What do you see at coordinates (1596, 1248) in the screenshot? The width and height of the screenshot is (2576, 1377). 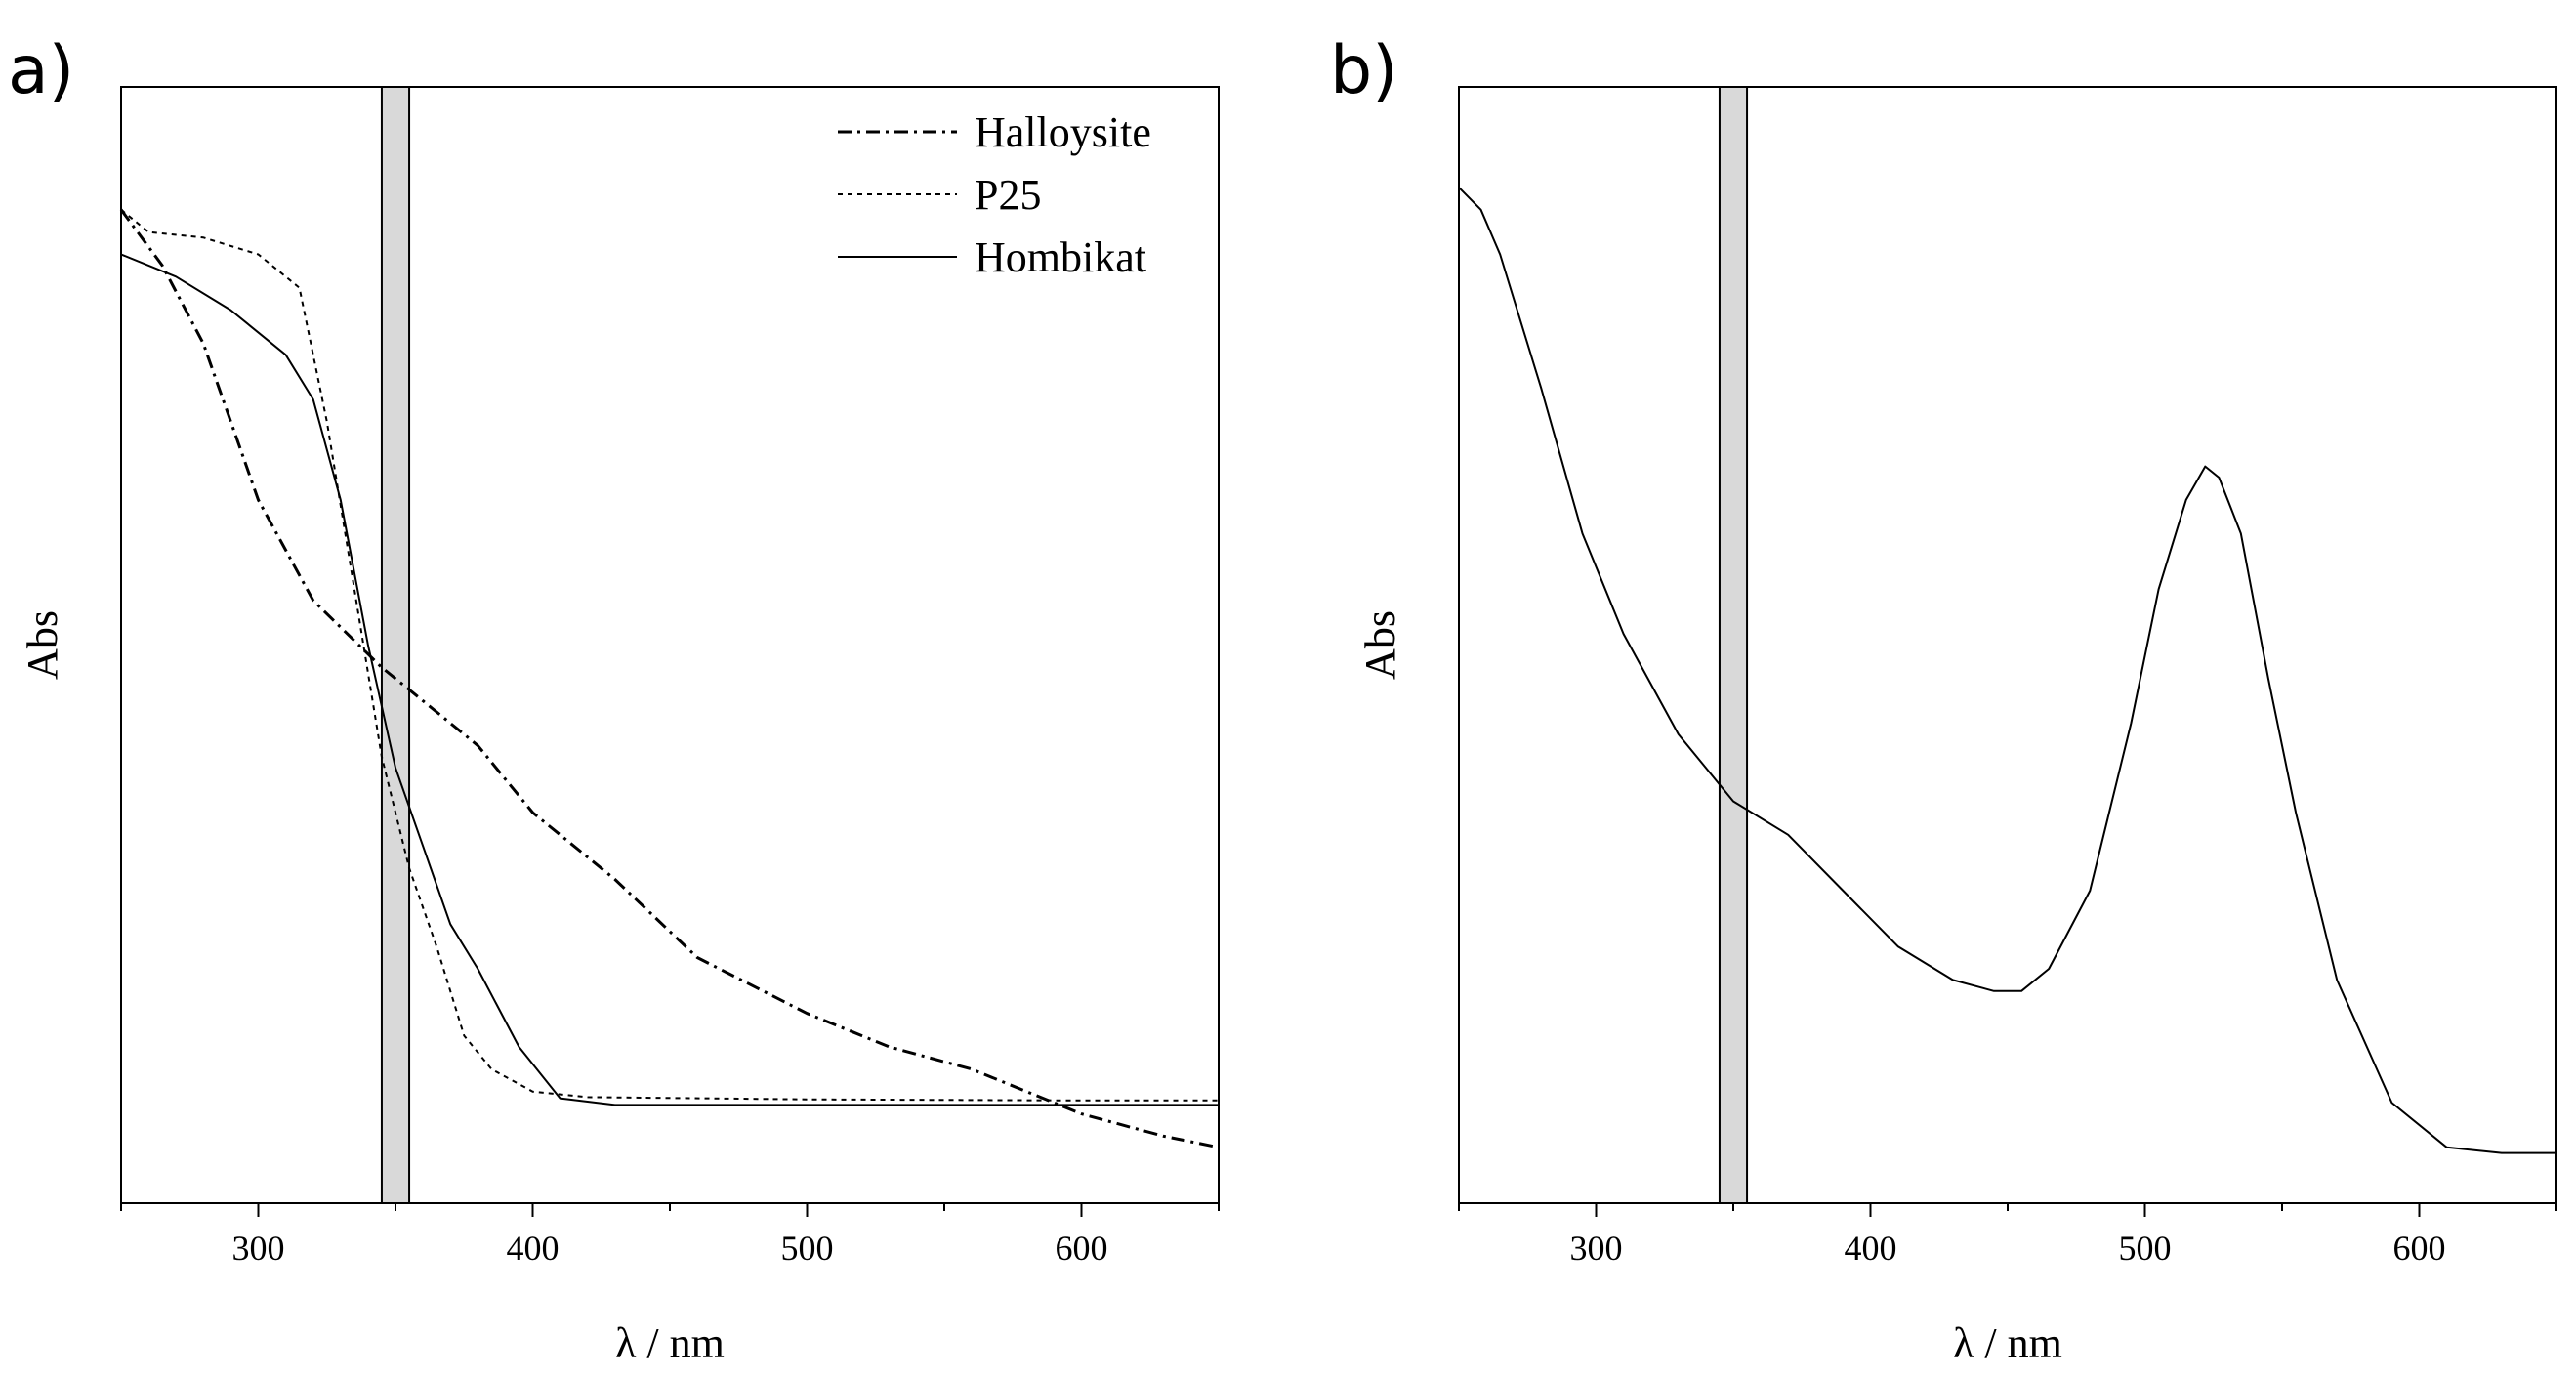 I see `panel-b-x-tick-label-300: 300` at bounding box center [1596, 1248].